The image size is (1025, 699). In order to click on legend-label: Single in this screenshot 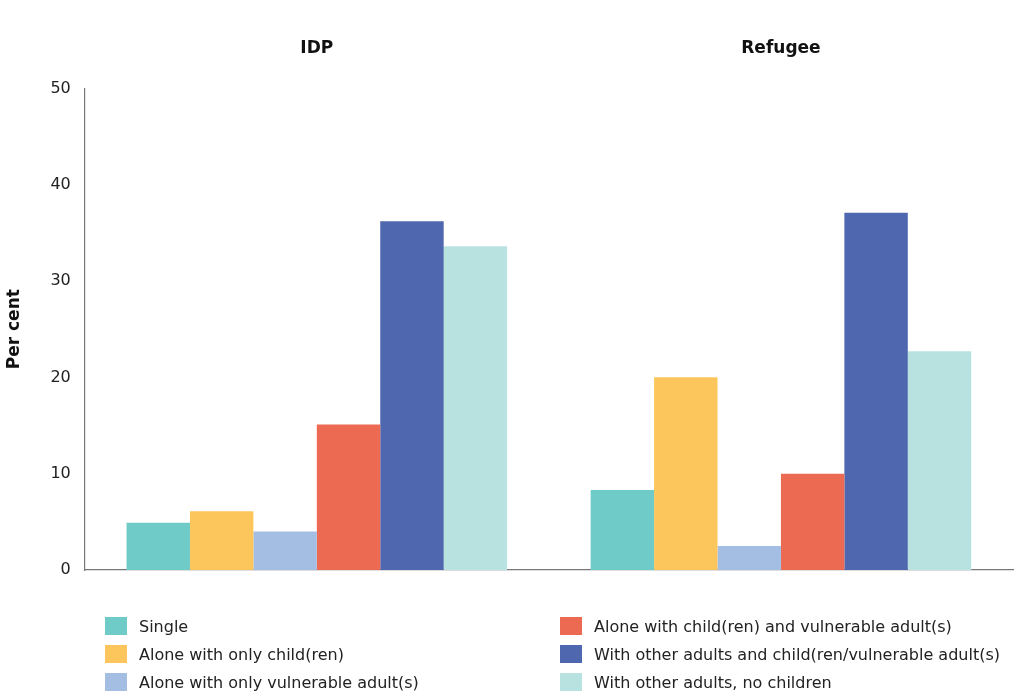, I will do `click(164, 626)`.